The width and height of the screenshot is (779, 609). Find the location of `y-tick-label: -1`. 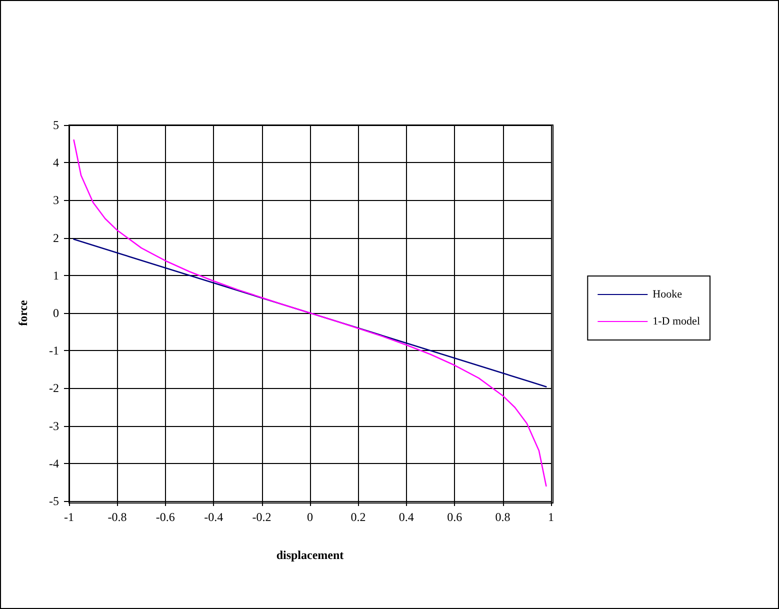

y-tick-label: -1 is located at coordinates (54, 351).